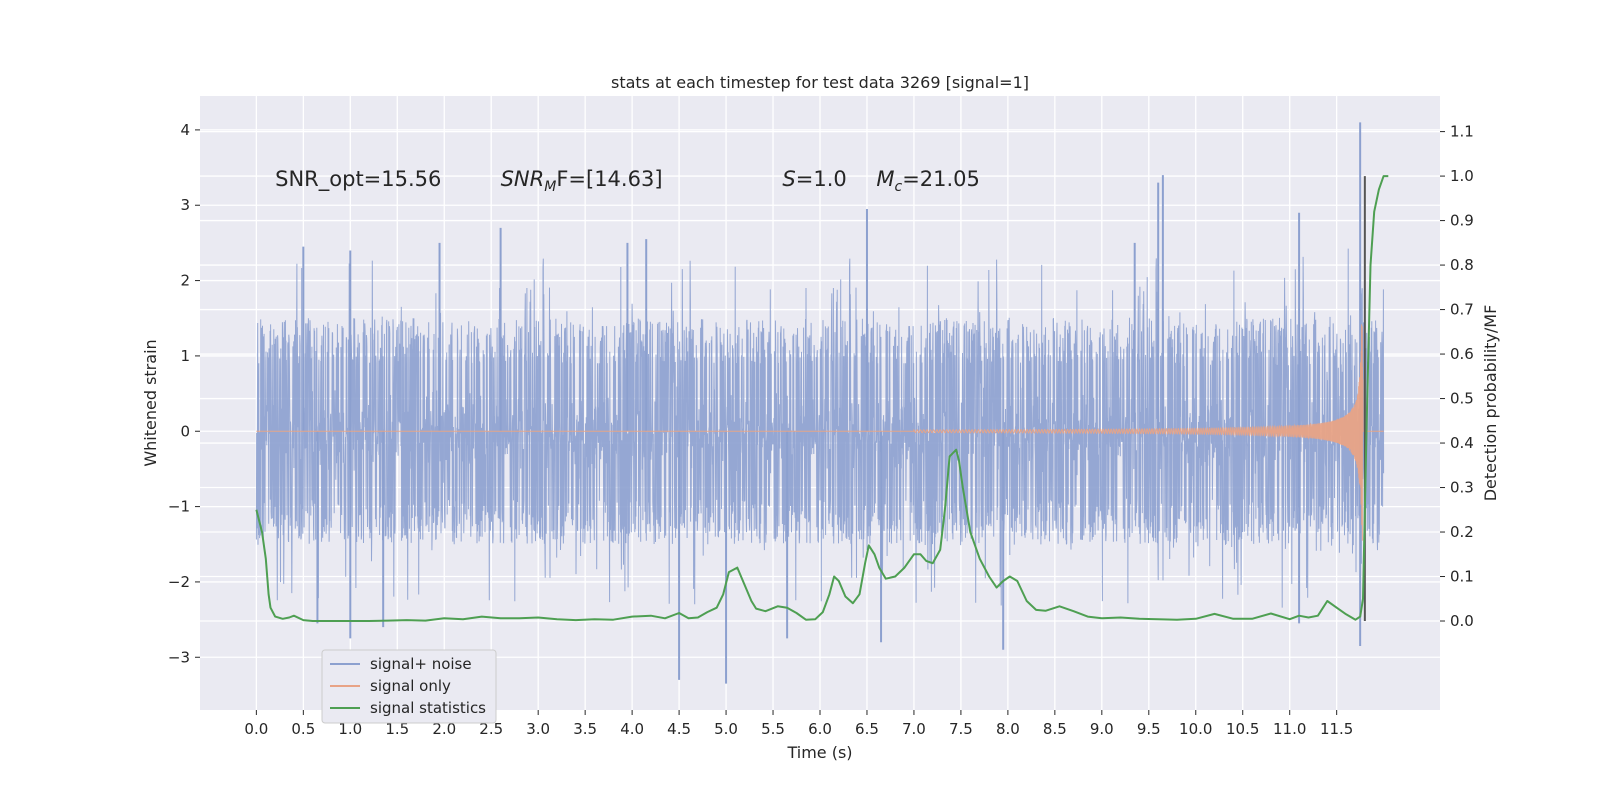  Describe the element at coordinates (1462, 132) in the screenshot. I see `y2-tick-label: 1.1` at that location.